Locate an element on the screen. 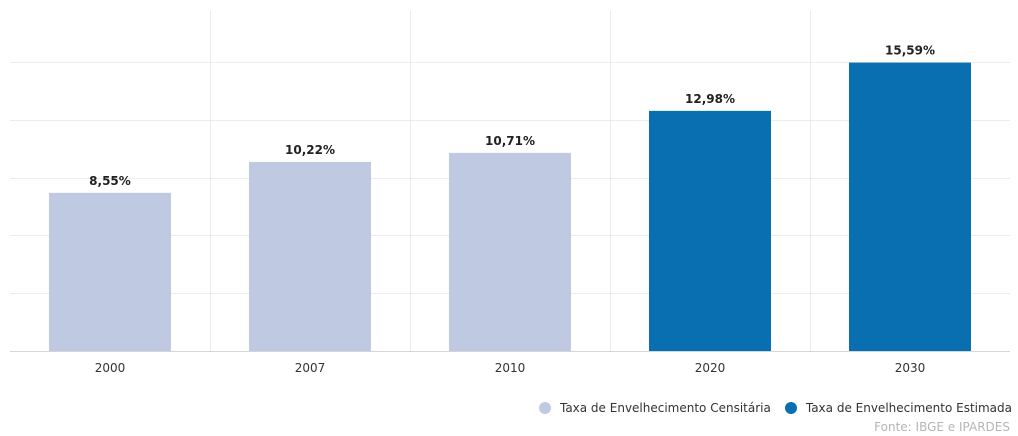  bar-2020 is located at coordinates (710, 231).